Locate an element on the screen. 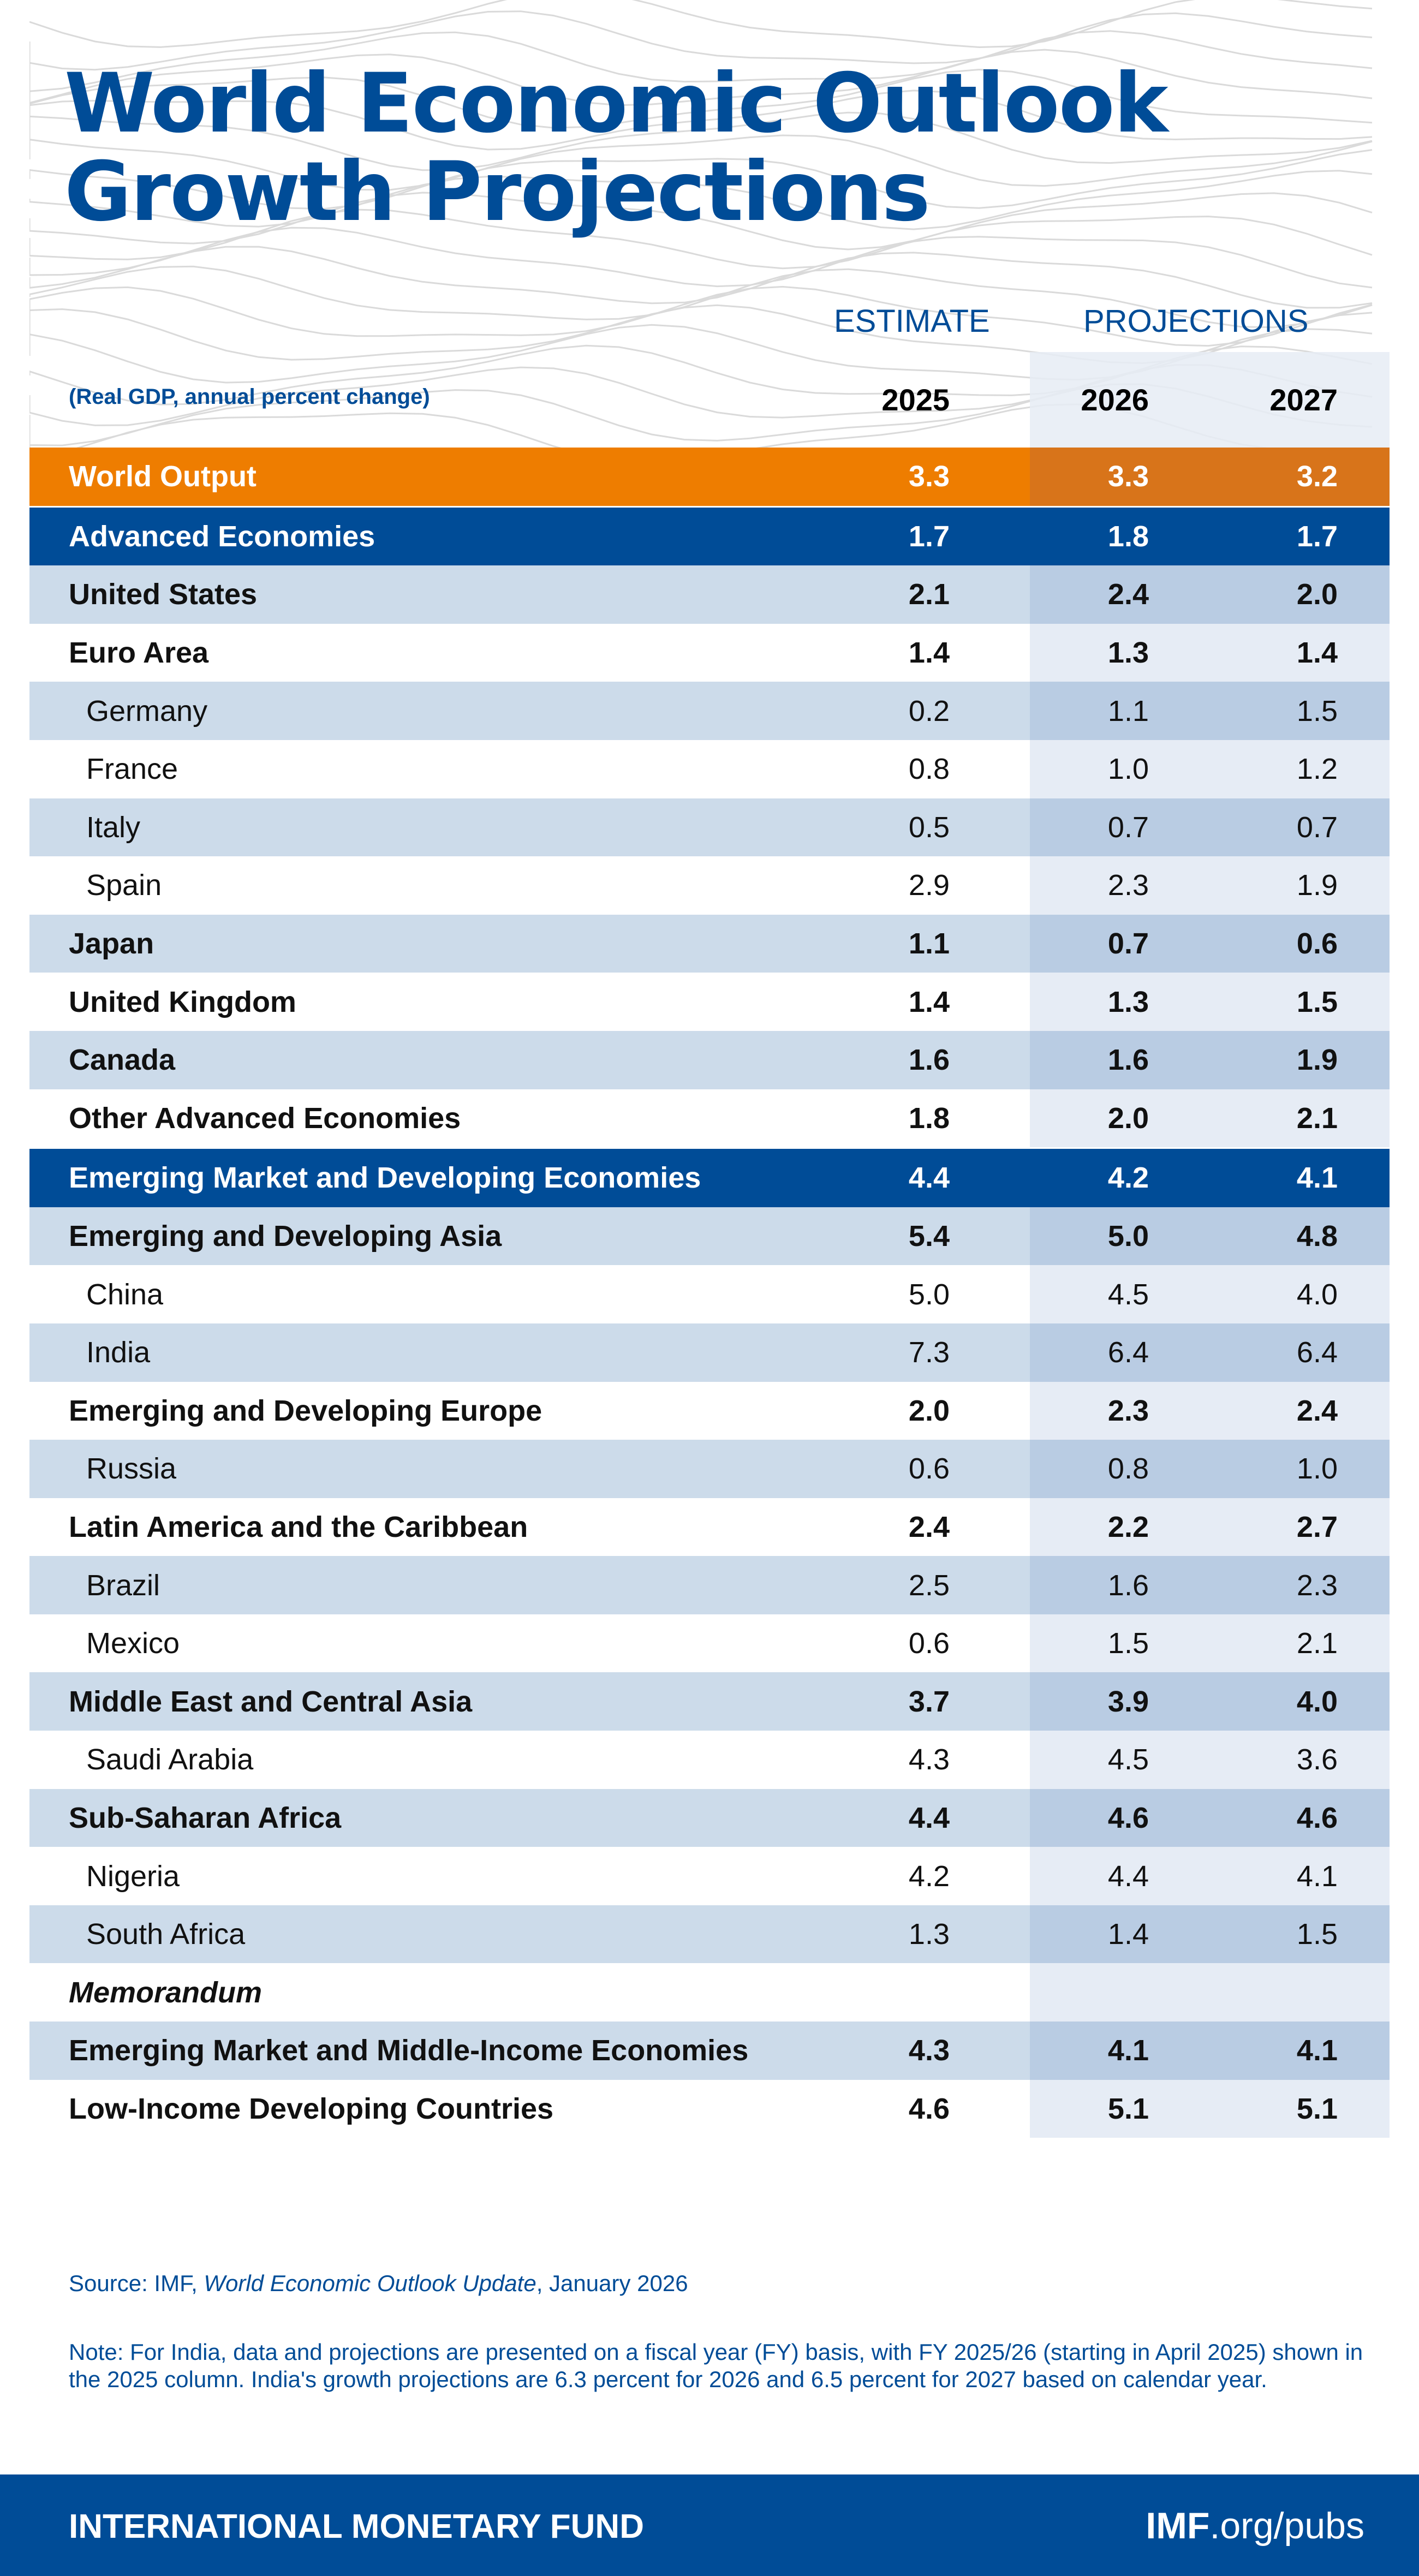 The width and height of the screenshot is (1419, 2576). row-label: Italy is located at coordinates (114, 827).